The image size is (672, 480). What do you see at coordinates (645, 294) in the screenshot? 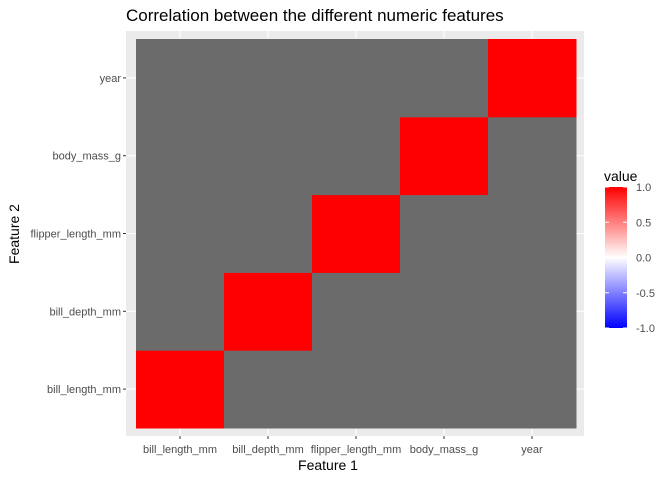
I see `legend-tick-label: -0.5` at bounding box center [645, 294].